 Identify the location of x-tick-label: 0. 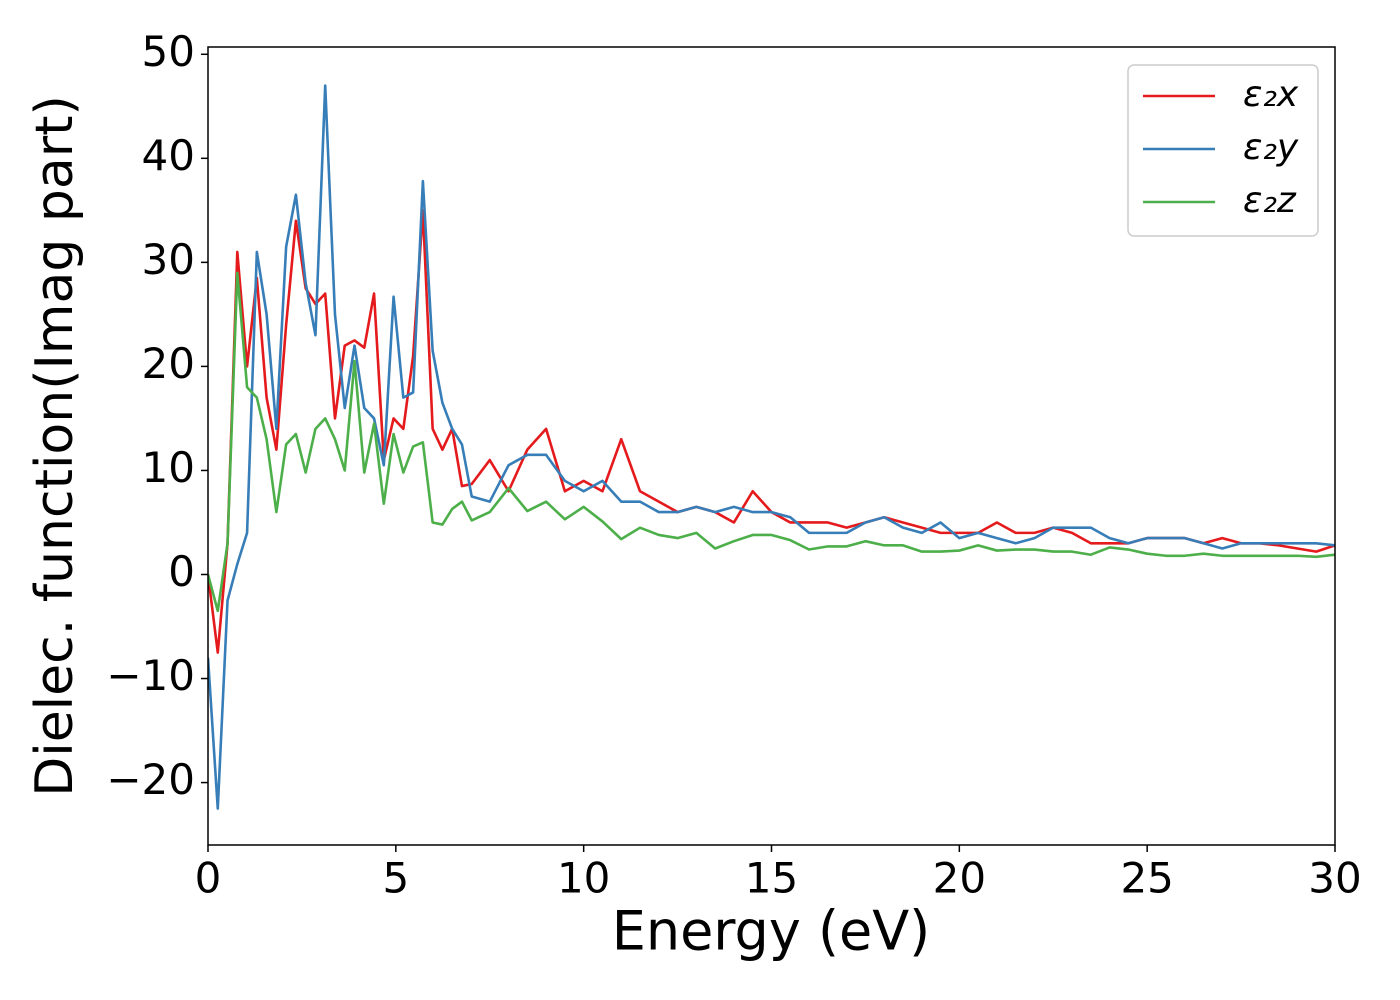
(208, 878).